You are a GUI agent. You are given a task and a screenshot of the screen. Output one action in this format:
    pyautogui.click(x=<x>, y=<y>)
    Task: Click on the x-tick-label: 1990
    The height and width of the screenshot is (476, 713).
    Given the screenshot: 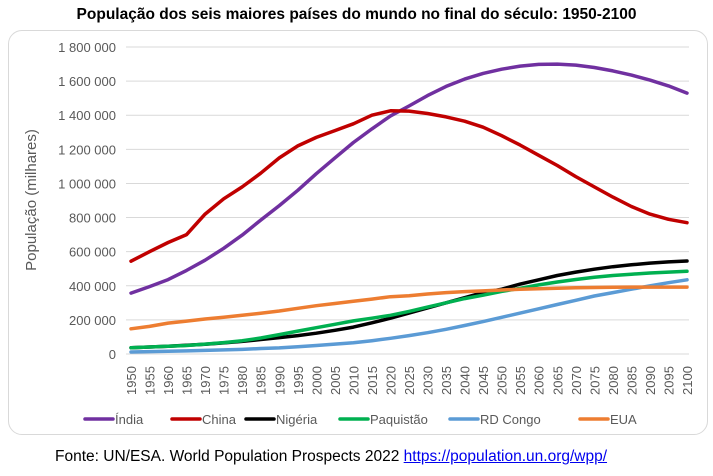 What is the action you would take?
    pyautogui.click(x=279, y=380)
    